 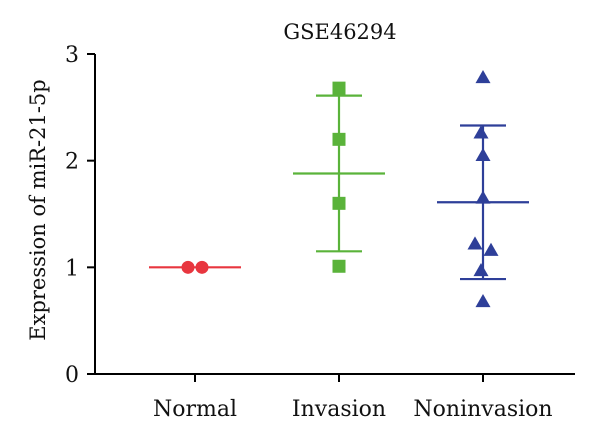 What do you see at coordinates (72, 268) in the screenshot?
I see `y-tick-label: 1` at bounding box center [72, 268].